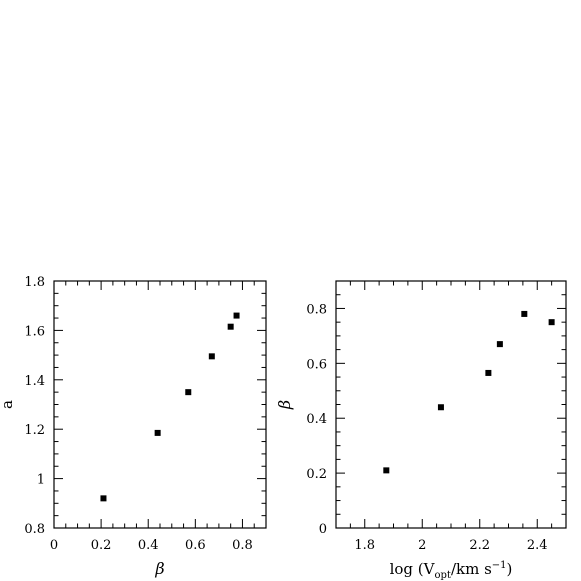  I want to click on x-tick-label: 0.8, so click(242, 545).